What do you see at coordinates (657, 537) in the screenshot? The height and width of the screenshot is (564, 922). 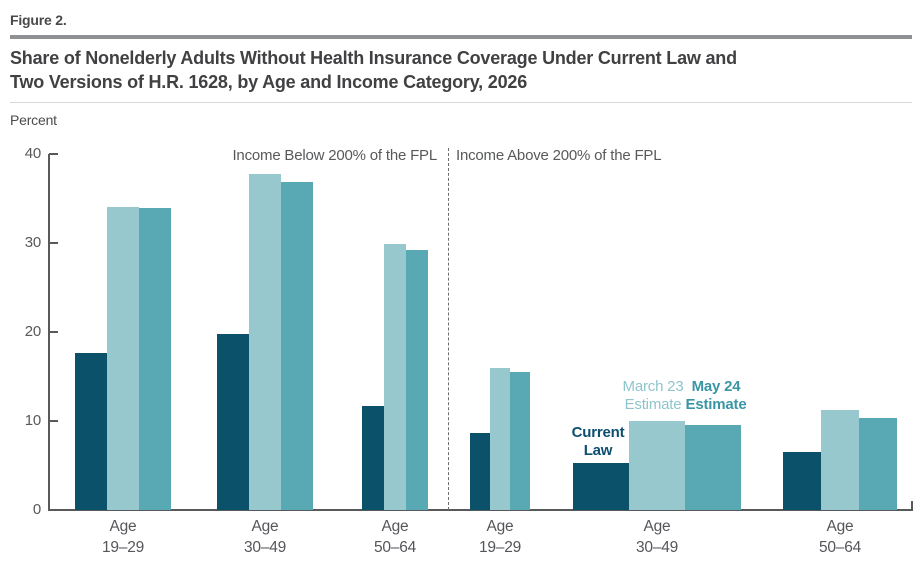 I see `x-axis-group-label-30-49-group5: Age 30–49` at bounding box center [657, 537].